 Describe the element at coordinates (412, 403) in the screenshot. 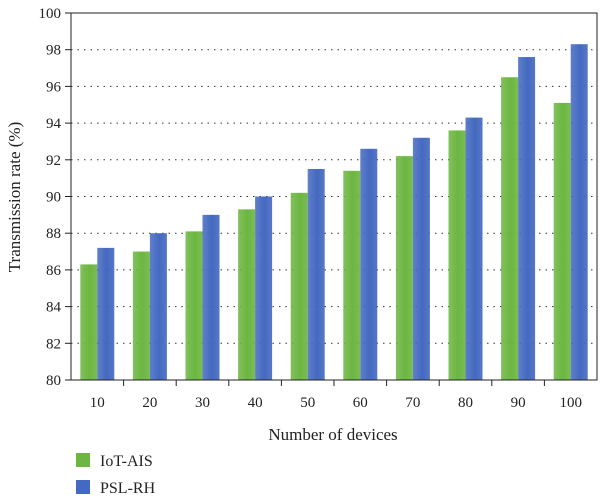

I see `x-tick-label: 70` at that location.